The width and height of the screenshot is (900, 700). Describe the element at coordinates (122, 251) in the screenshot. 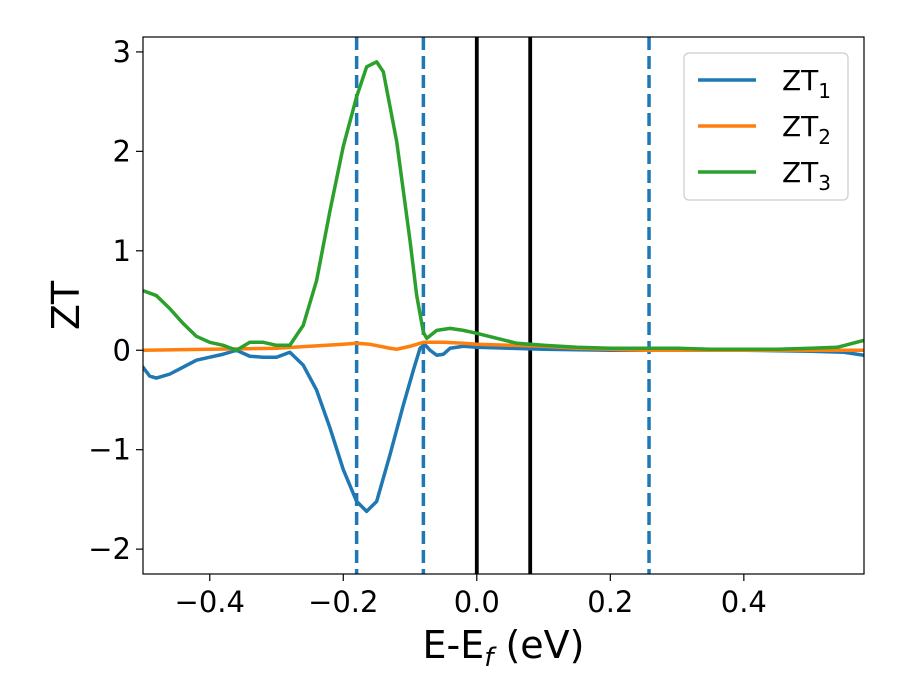

I see `y-tick-label: 1` at that location.